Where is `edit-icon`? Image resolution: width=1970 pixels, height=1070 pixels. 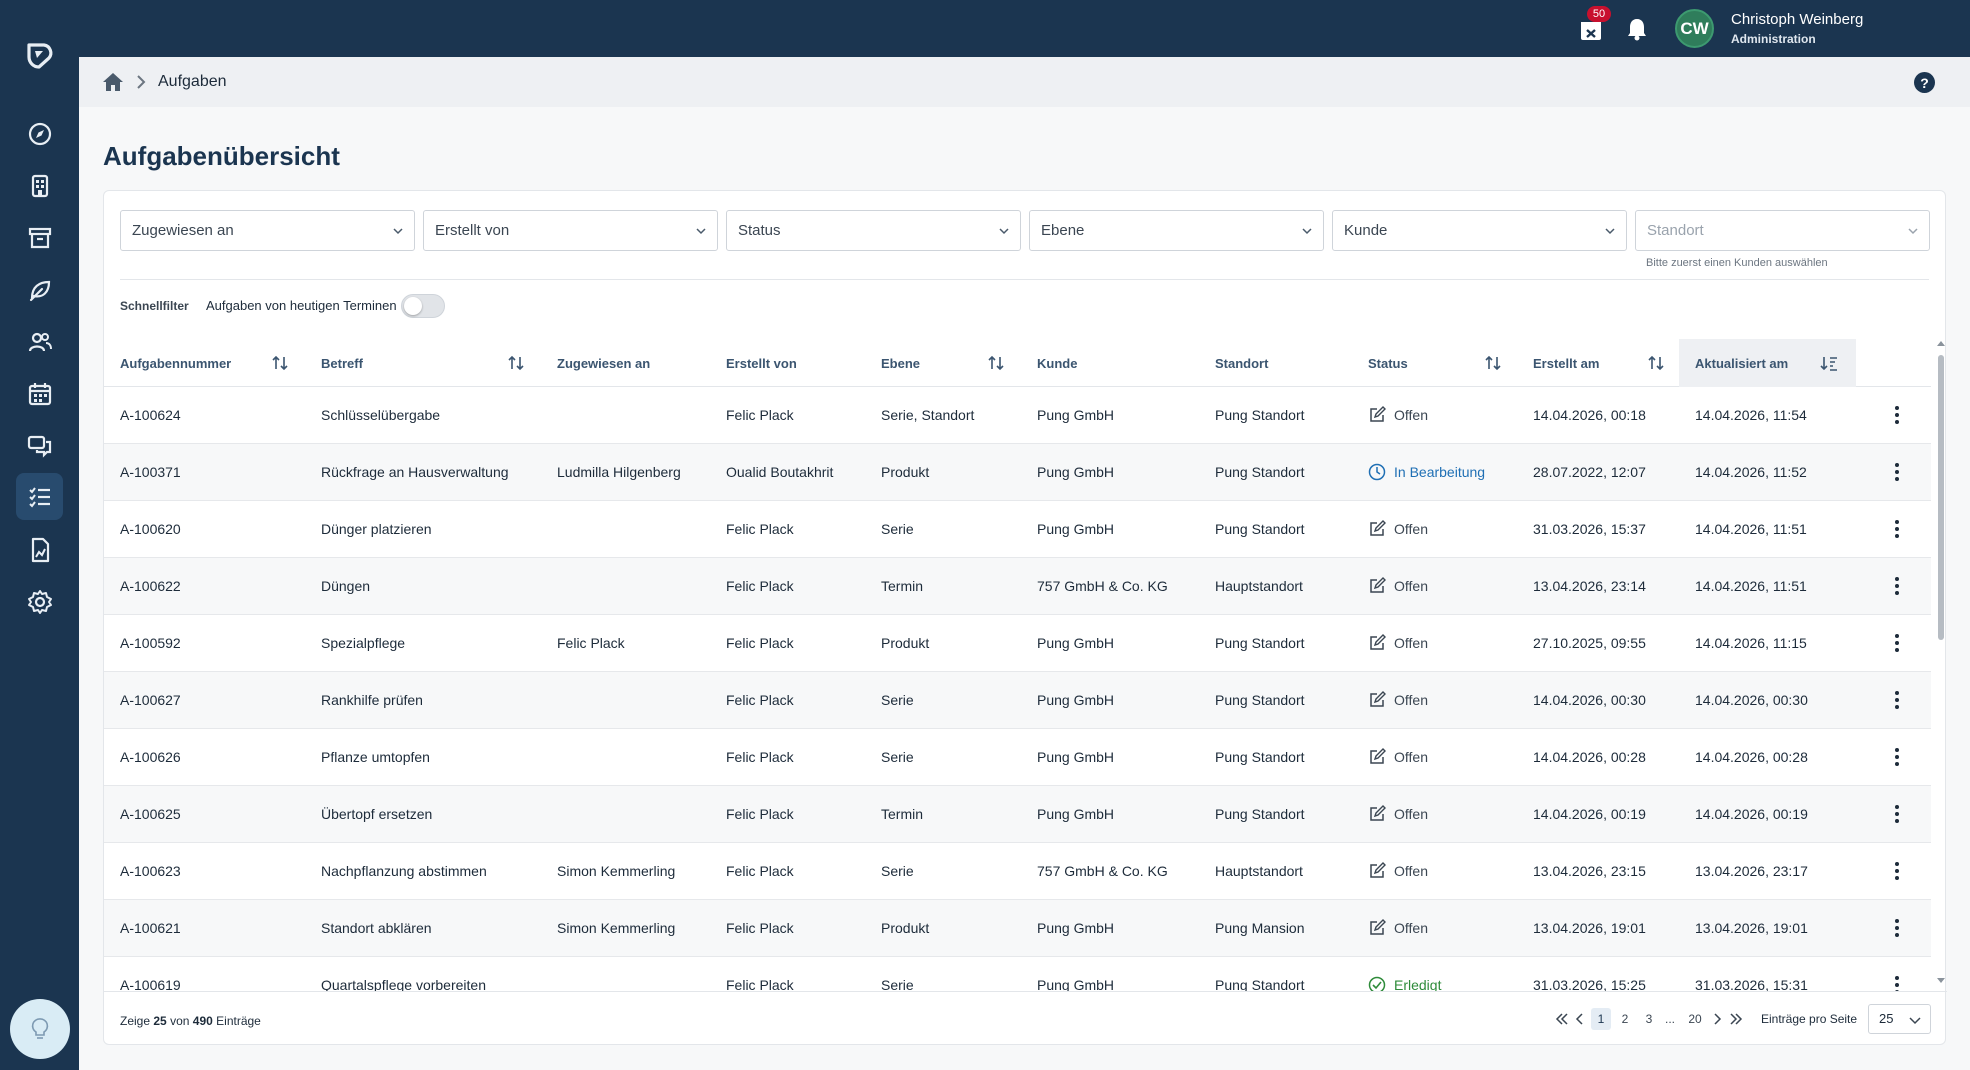
edit-icon is located at coordinates (1378, 870).